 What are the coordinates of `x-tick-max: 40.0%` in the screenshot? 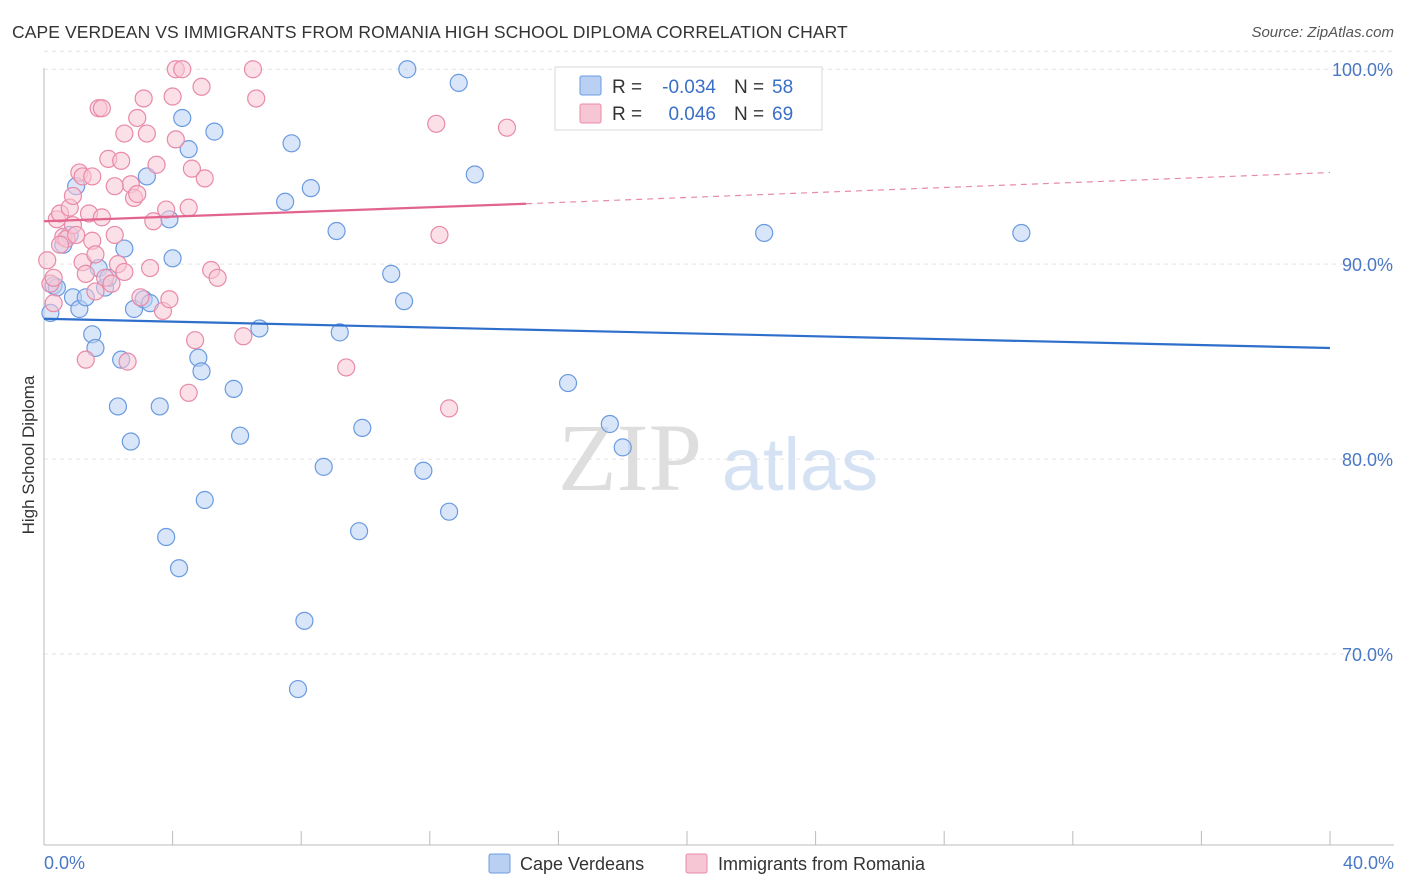 It's located at (1368, 863).